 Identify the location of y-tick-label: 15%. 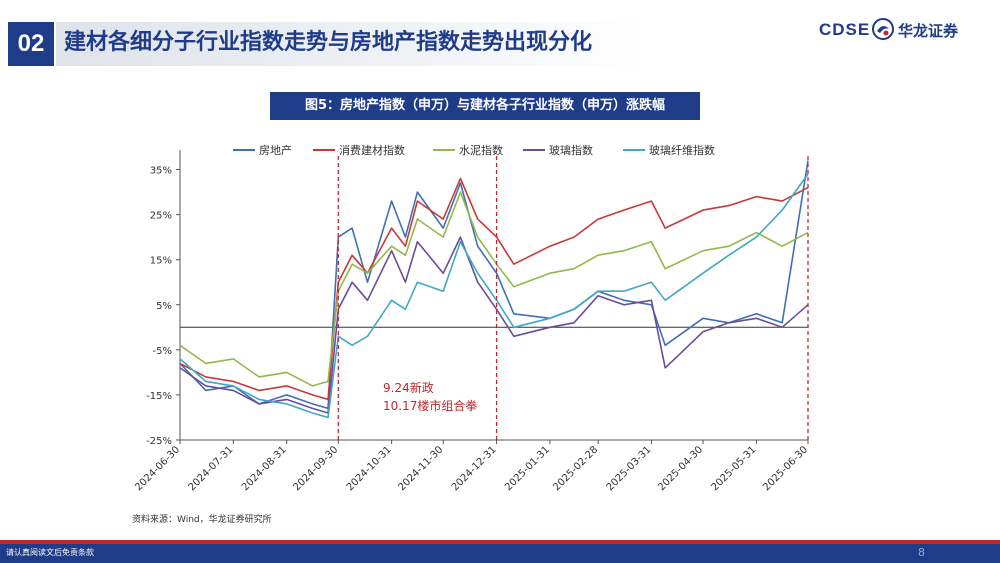
(161, 261).